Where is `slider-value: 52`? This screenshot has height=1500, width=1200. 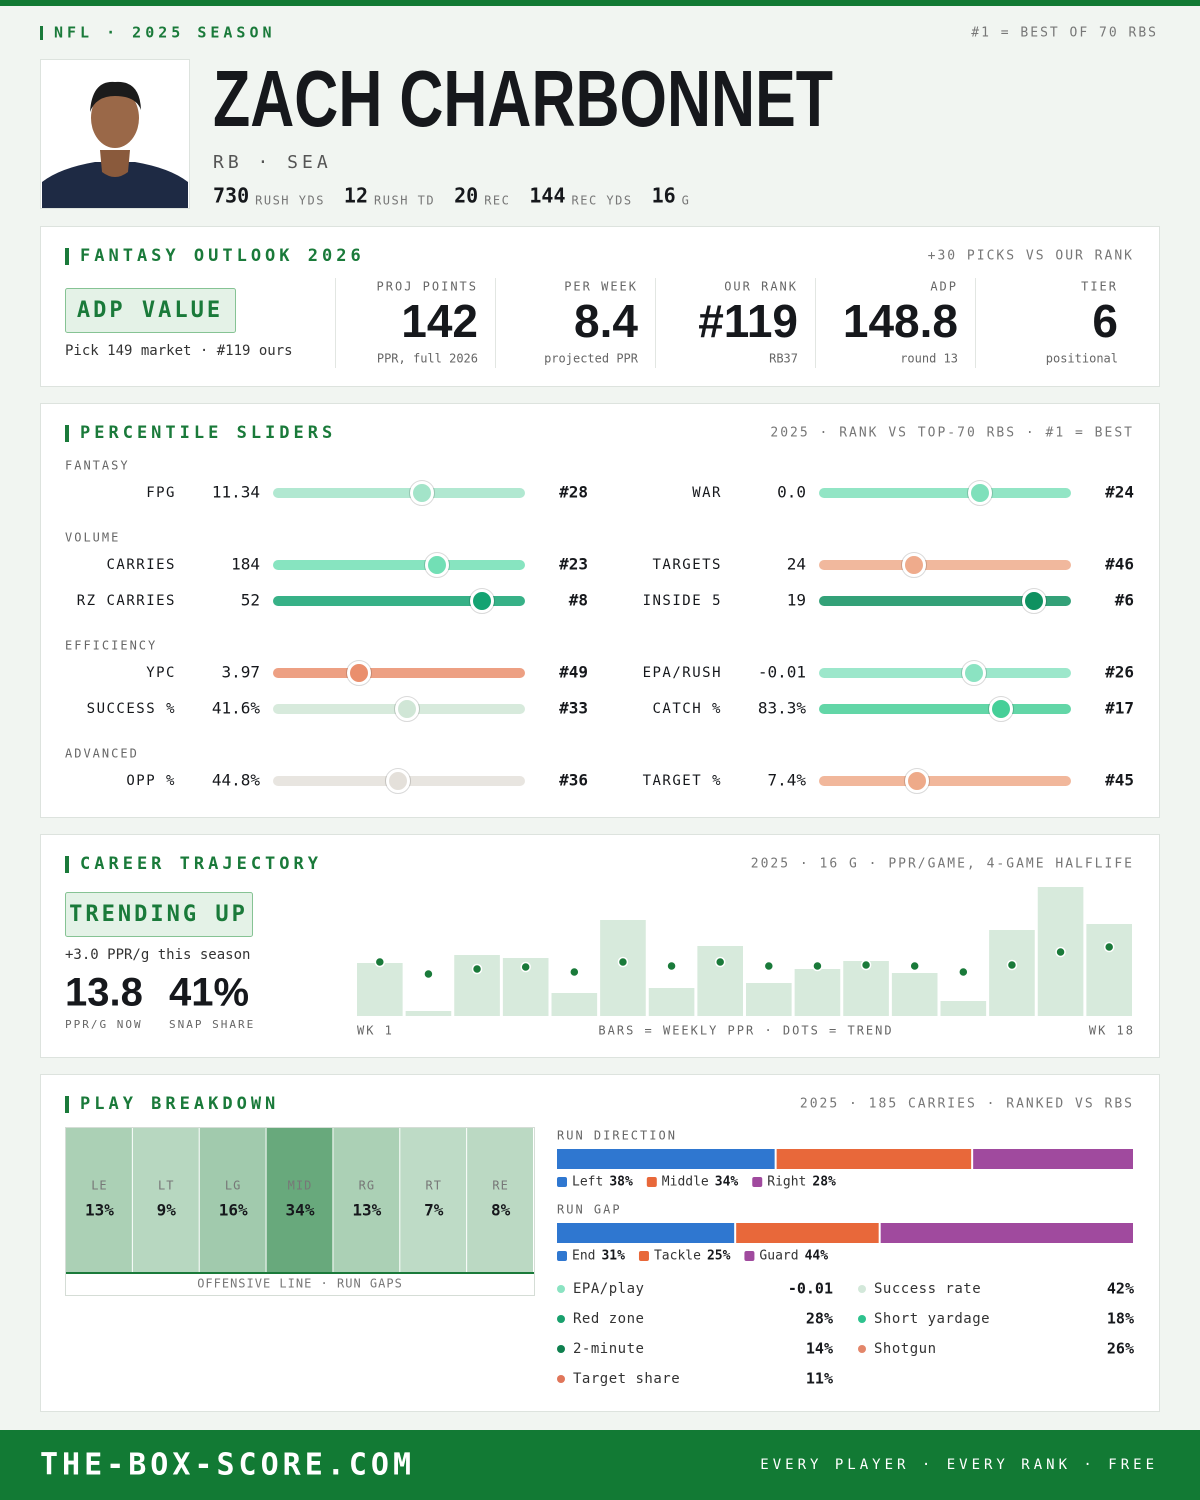 slider-value: 52 is located at coordinates (250, 600).